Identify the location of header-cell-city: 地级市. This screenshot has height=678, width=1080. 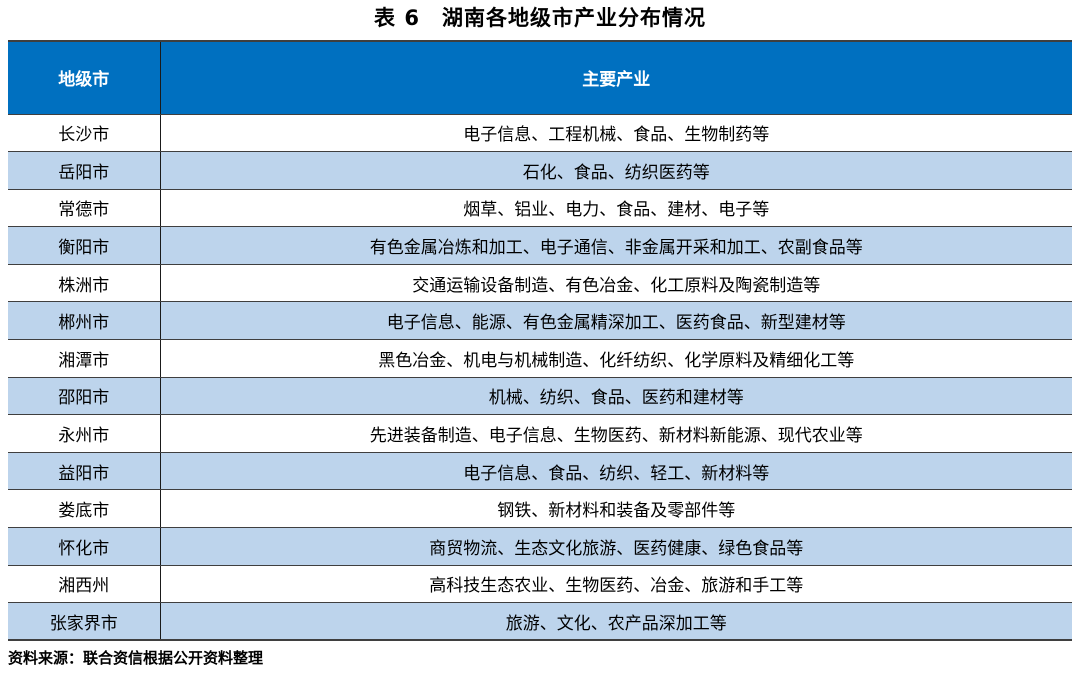
(84, 78).